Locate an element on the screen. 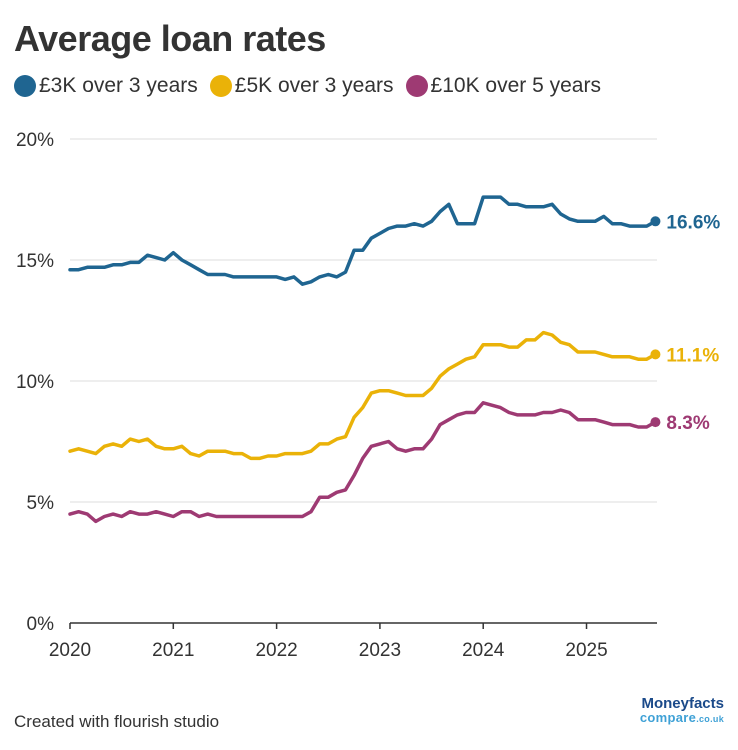  y-tick-label: 10% is located at coordinates (35, 382).